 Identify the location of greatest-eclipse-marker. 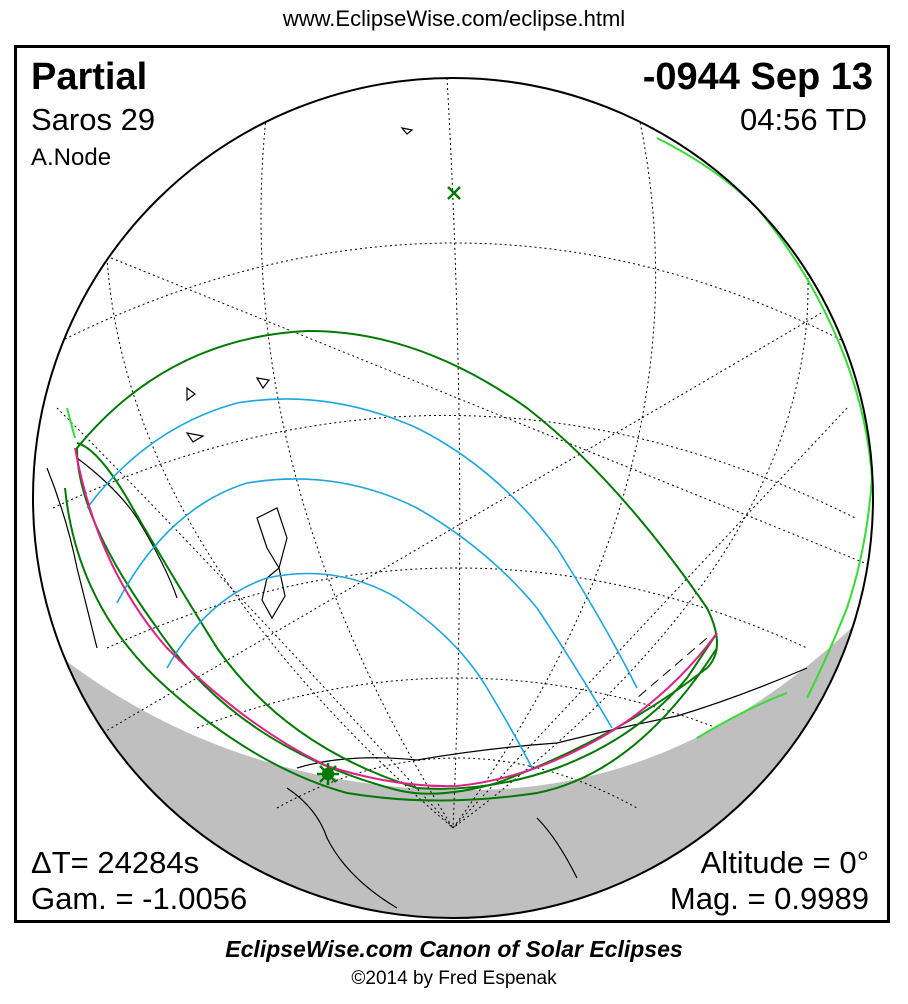
(328, 774).